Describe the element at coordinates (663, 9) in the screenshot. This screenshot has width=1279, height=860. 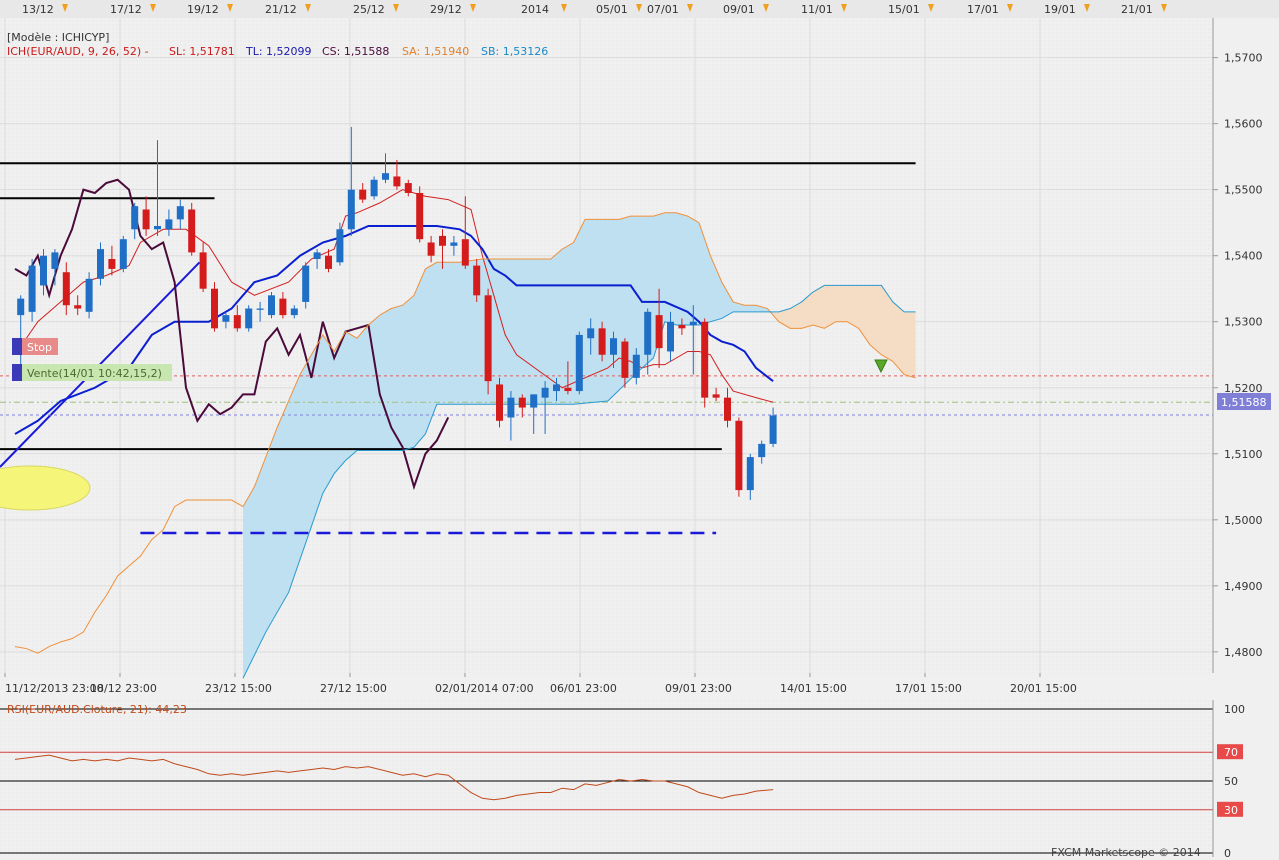
I see `top-date-label: 07/01` at that location.